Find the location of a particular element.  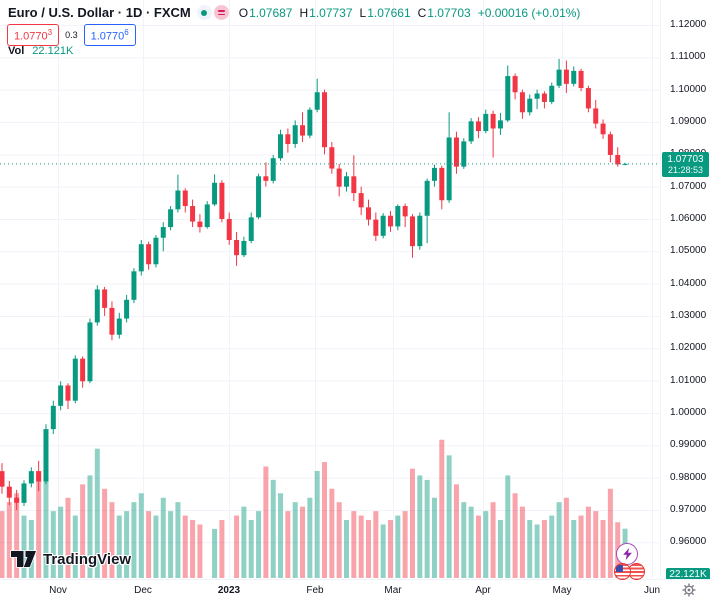

close-label: C is located at coordinates (422, 12).